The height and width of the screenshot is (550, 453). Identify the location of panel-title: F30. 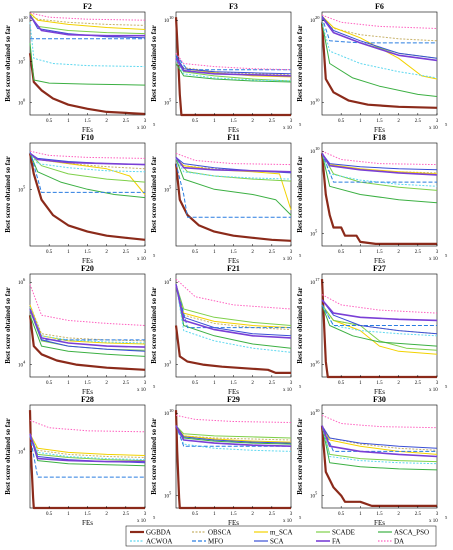
(379, 399).